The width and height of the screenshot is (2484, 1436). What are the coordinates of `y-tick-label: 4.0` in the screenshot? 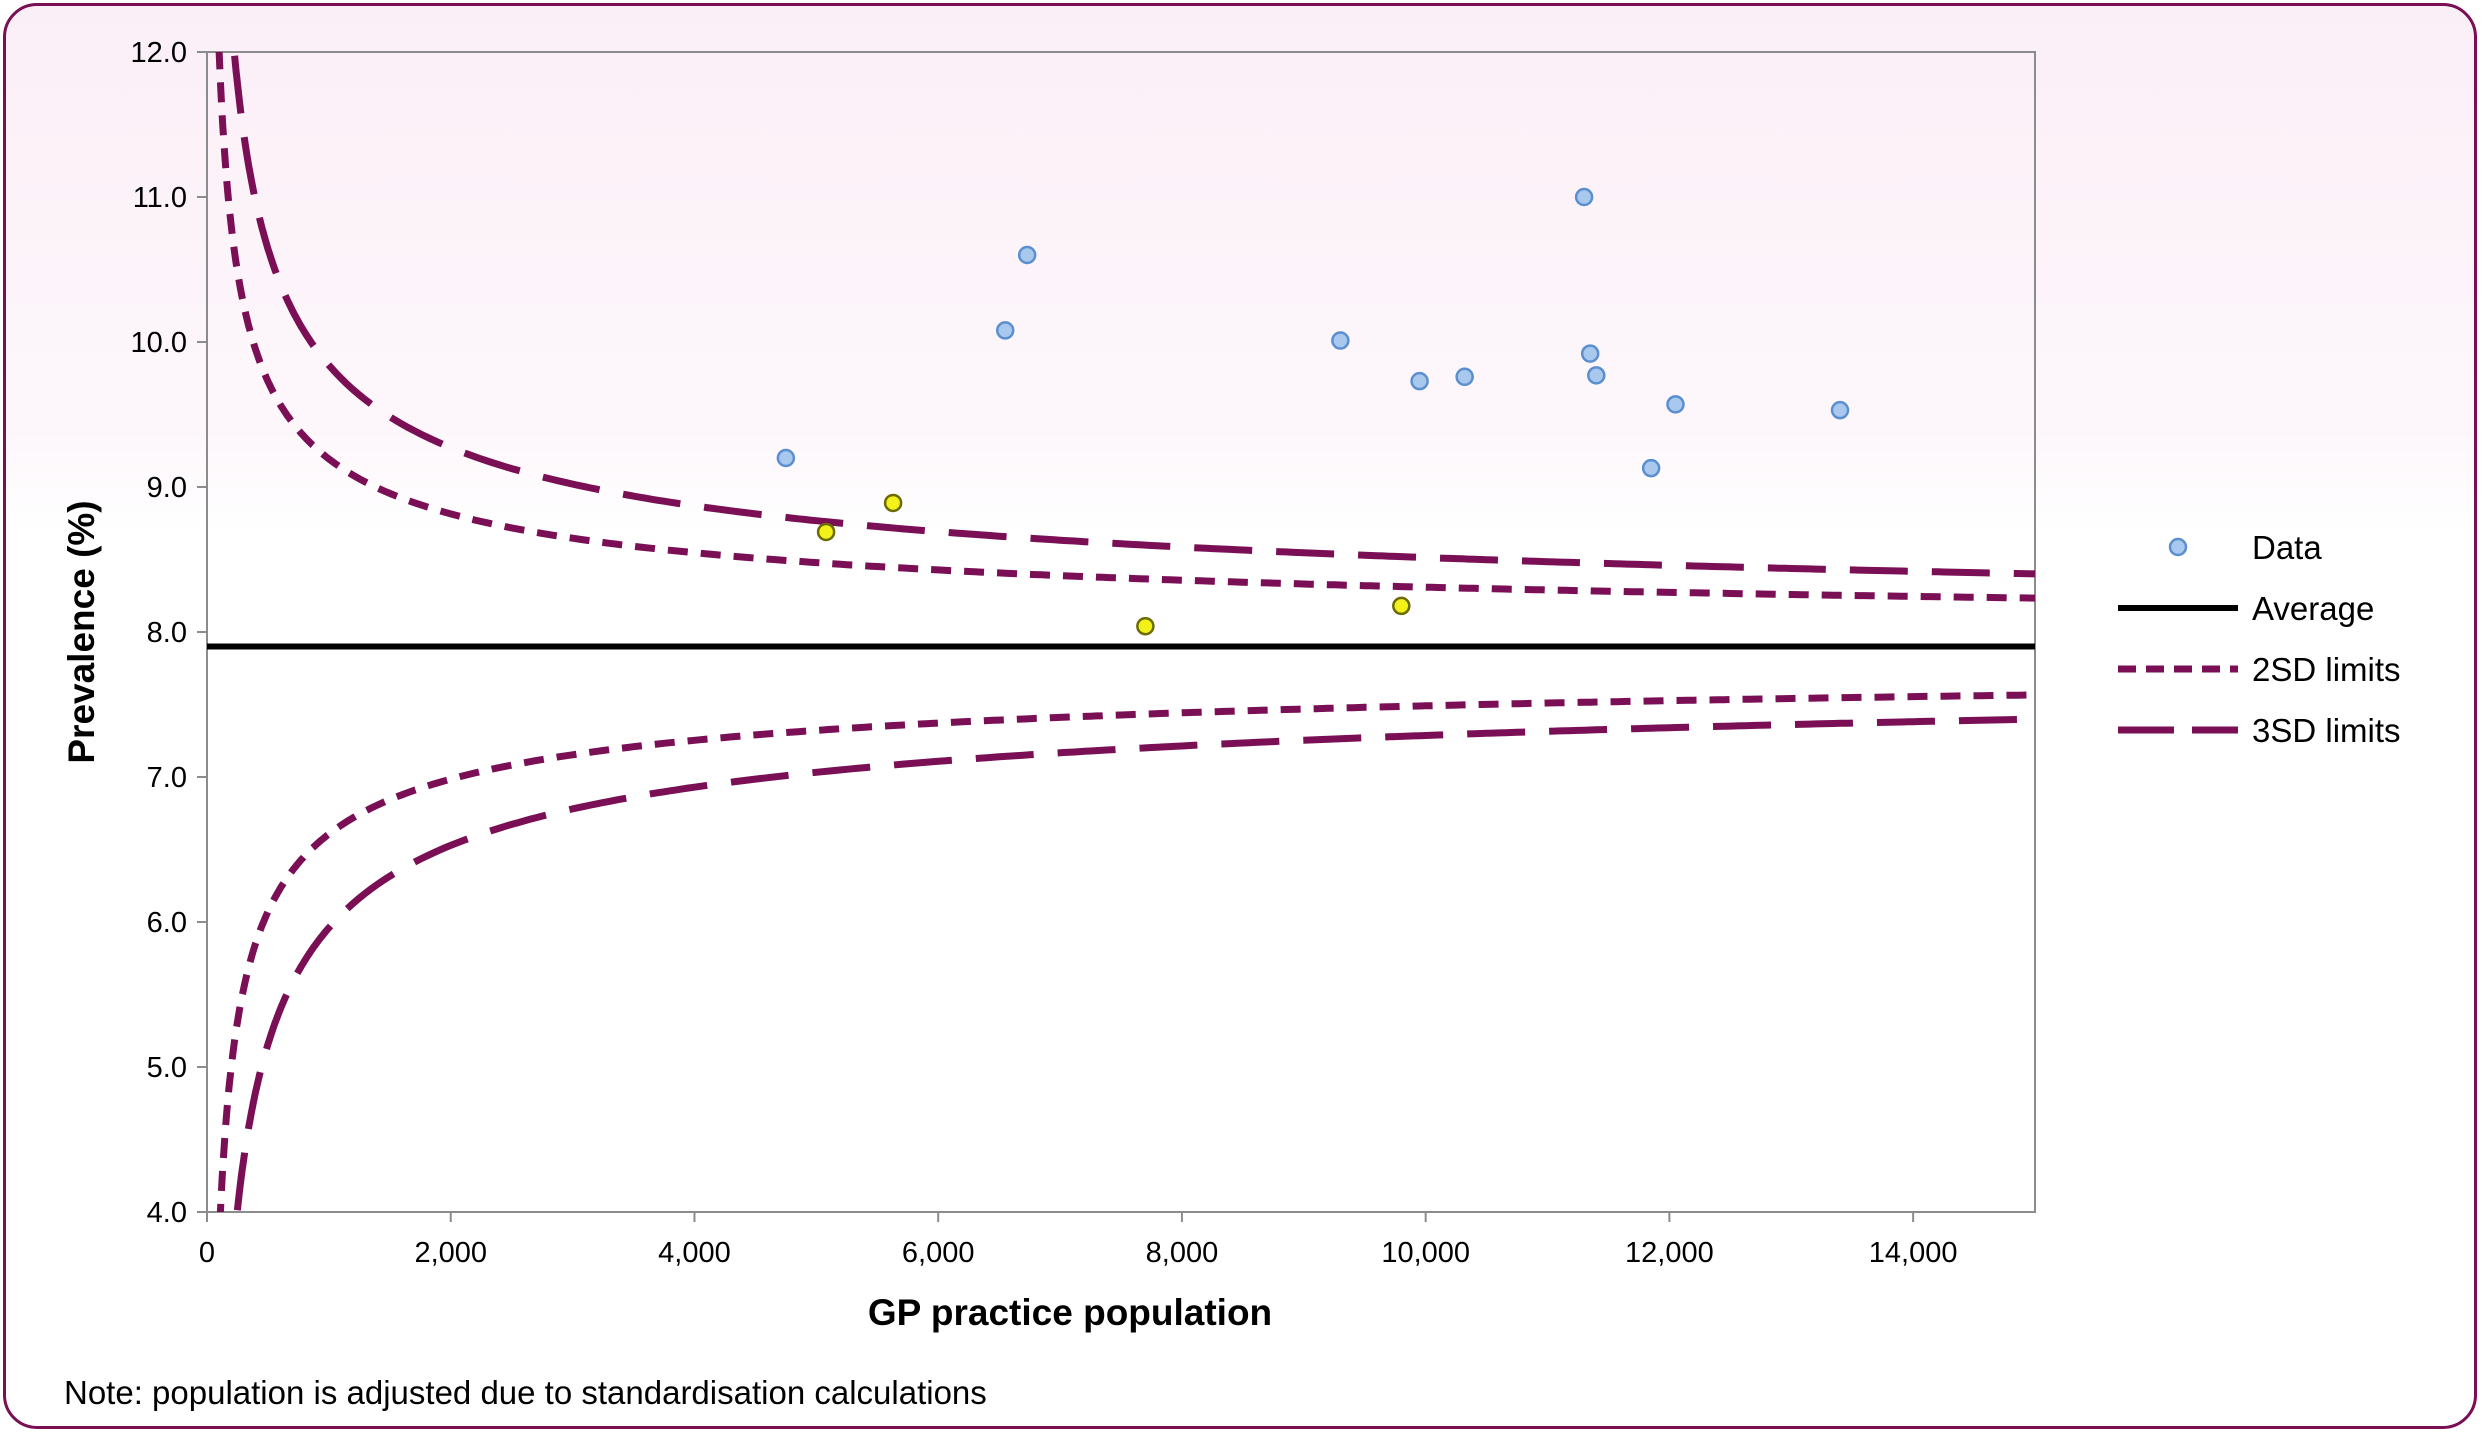 It's located at (167, 1213).